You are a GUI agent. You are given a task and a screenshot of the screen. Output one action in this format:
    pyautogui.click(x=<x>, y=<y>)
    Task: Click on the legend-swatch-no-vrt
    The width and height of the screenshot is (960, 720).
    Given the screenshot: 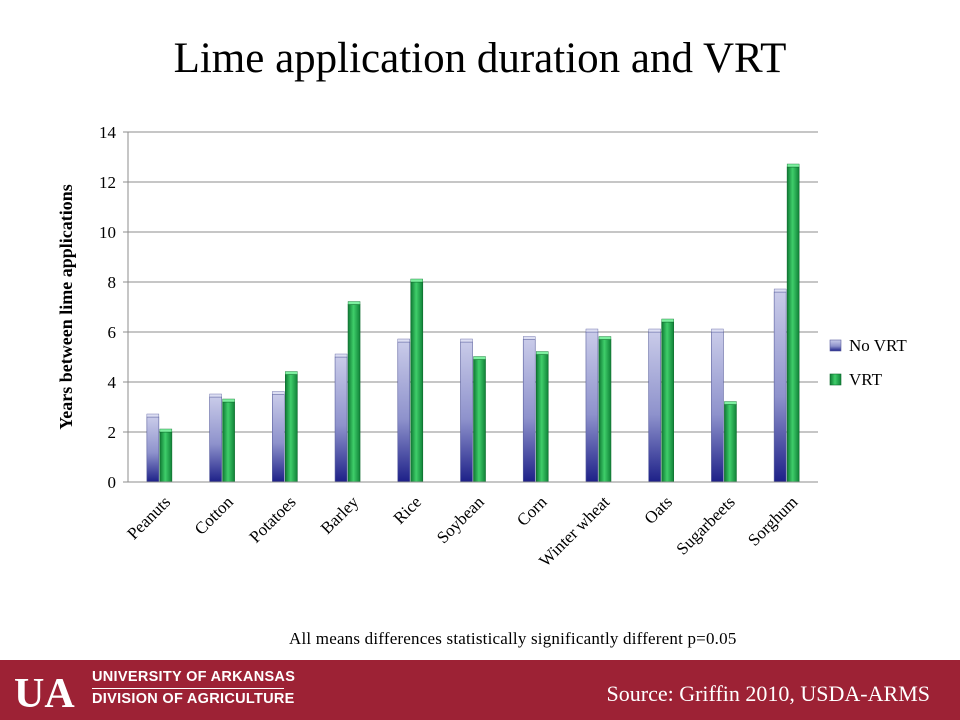 What is the action you would take?
    pyautogui.click(x=835, y=345)
    